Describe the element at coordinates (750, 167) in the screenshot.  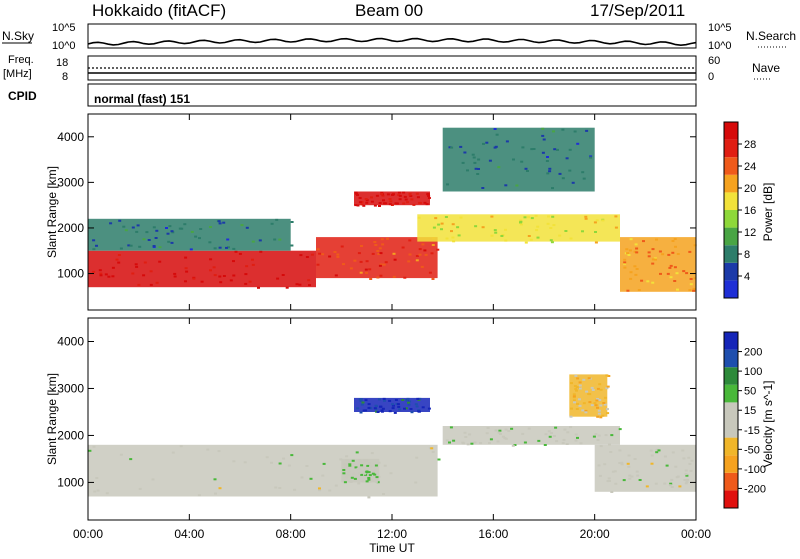
I see `colorbar-tick-label: 24` at that location.